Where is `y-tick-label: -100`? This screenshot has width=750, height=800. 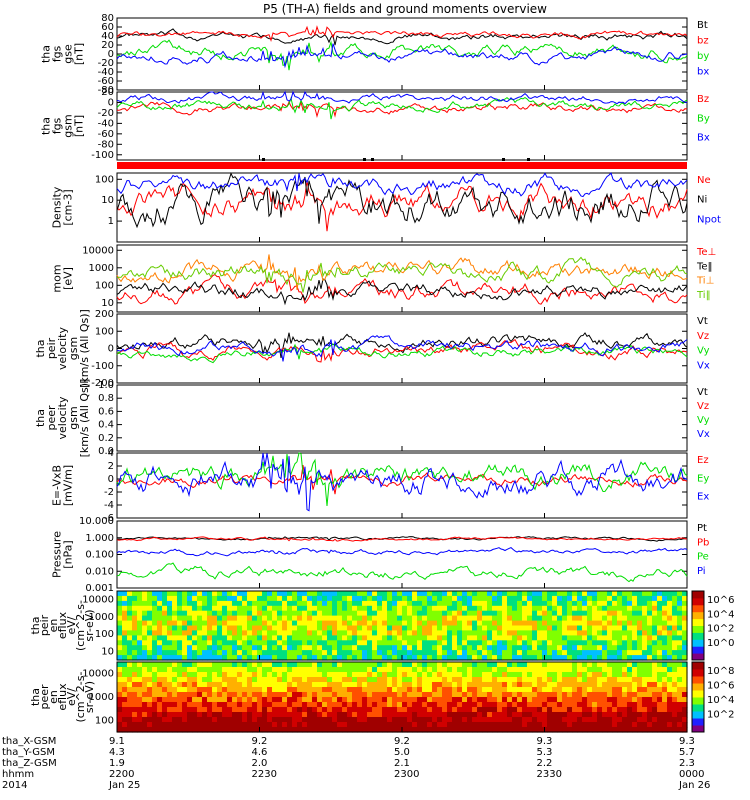
y-tick-label: -100 is located at coordinates (102, 366).